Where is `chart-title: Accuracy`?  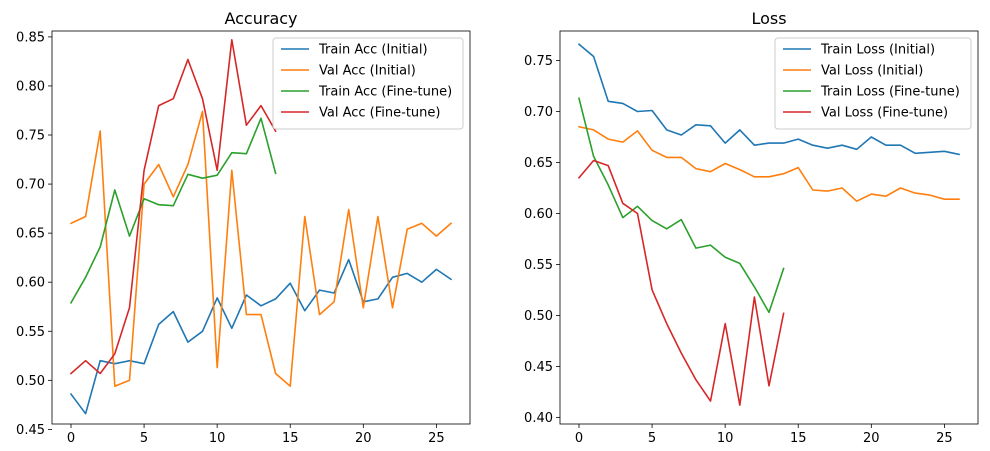 chart-title: Accuracy is located at coordinates (260, 18).